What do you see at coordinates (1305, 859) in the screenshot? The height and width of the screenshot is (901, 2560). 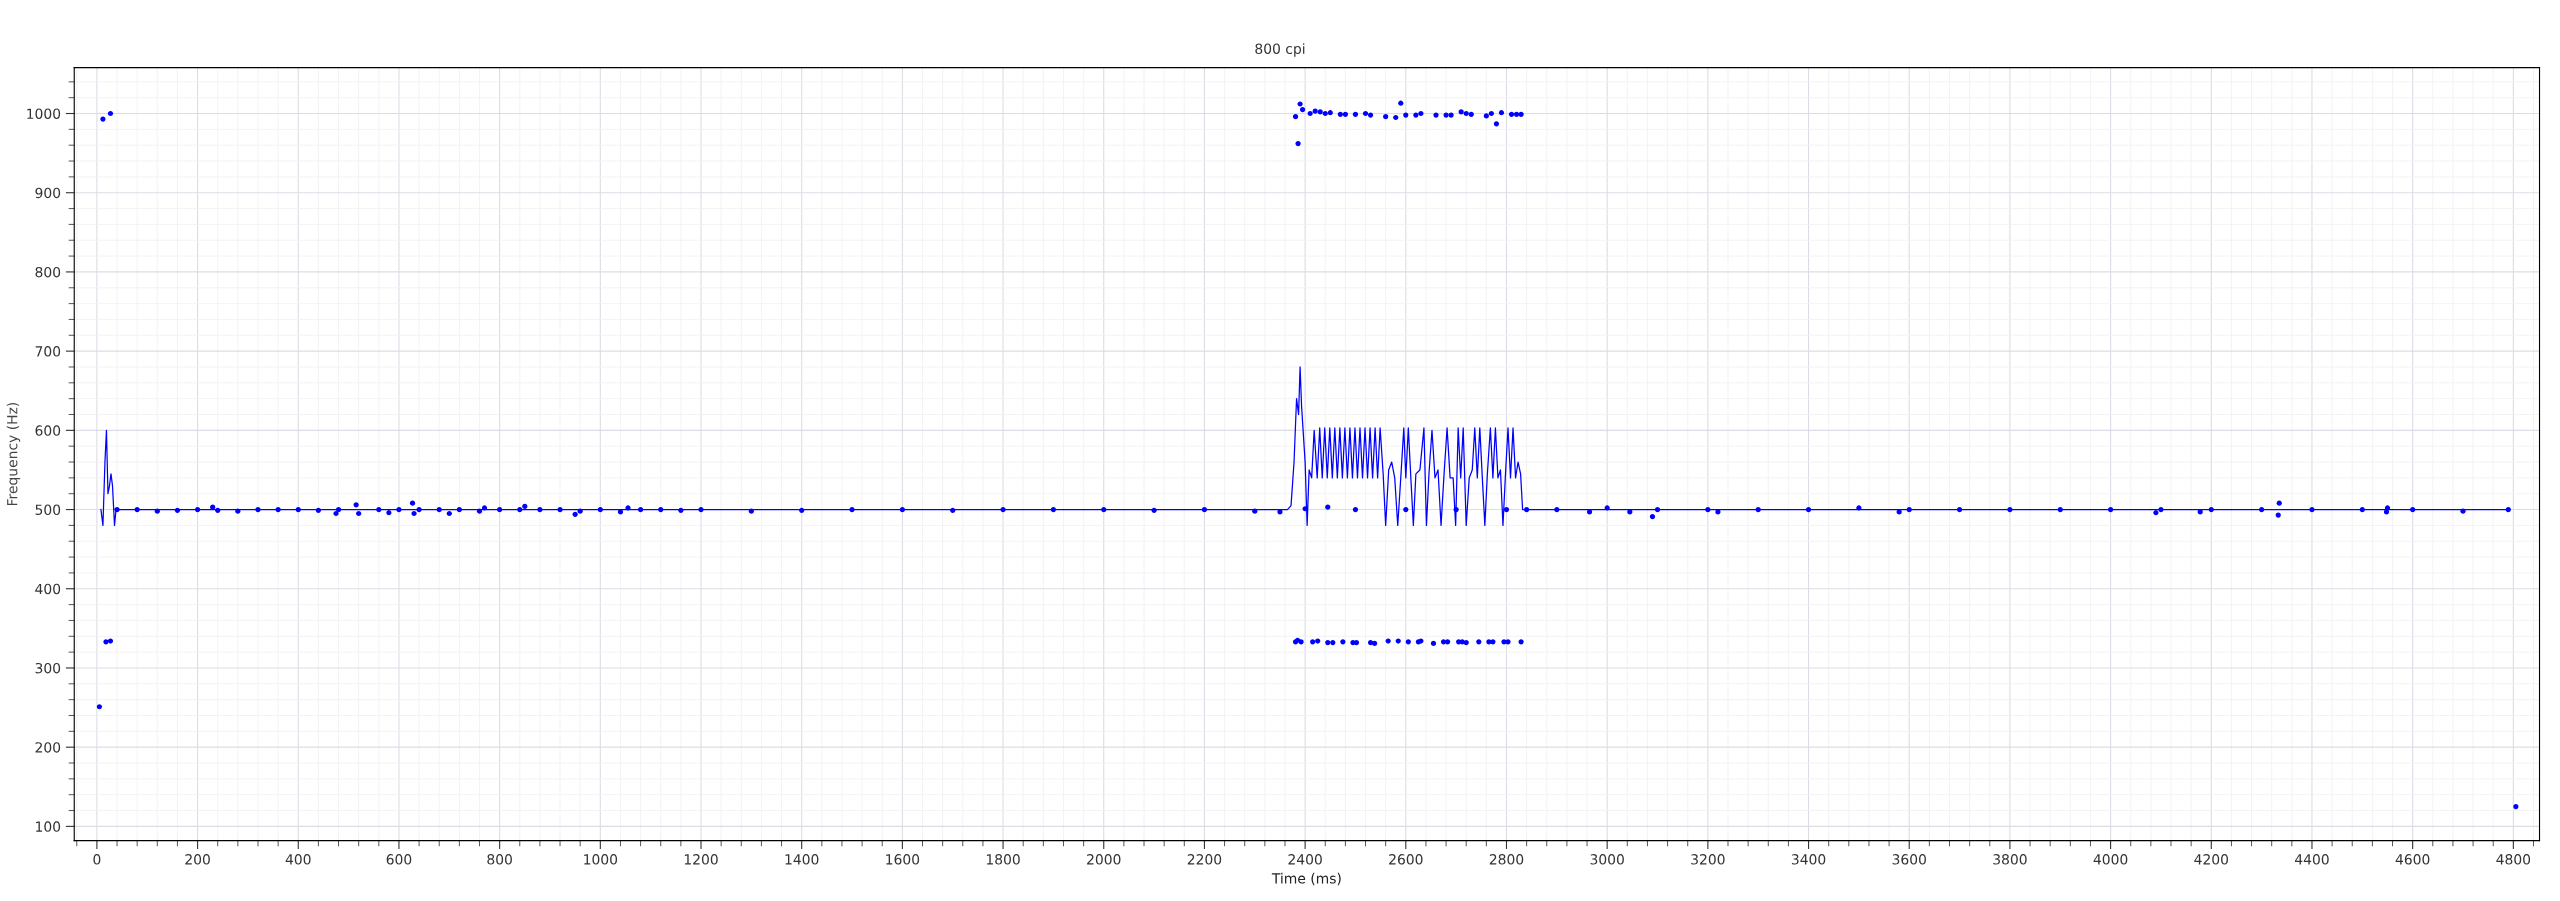 I see `x-tick-label: 2400` at bounding box center [1305, 859].